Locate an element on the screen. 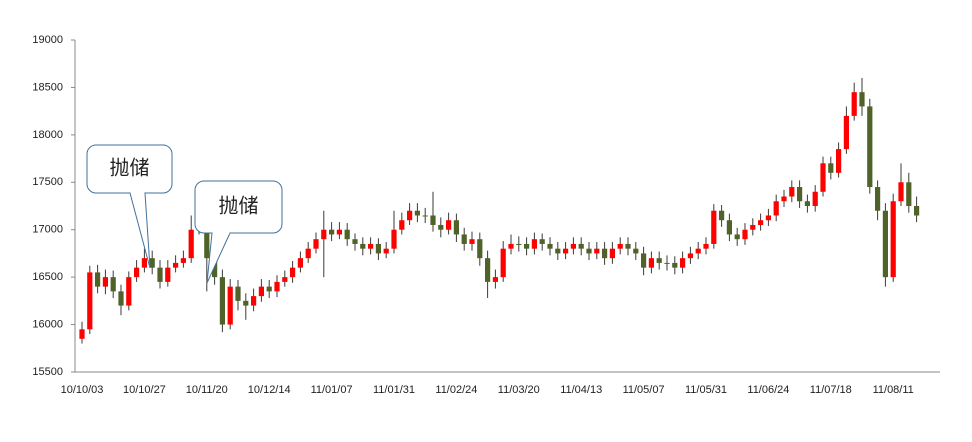 This screenshot has height=442, width=972. callout-text: 抛储 is located at coordinates (130, 168).